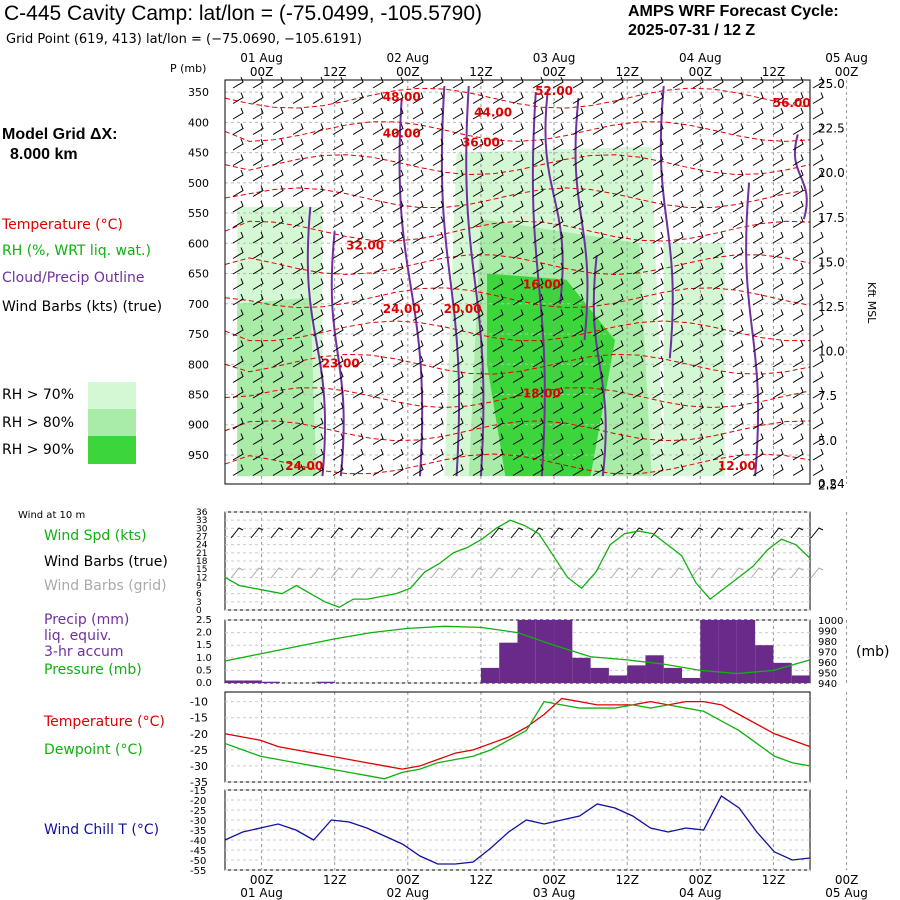 The width and height of the screenshot is (900, 900). Describe the element at coordinates (112, 450) in the screenshot. I see `legend-swatch-rh90` at that location.